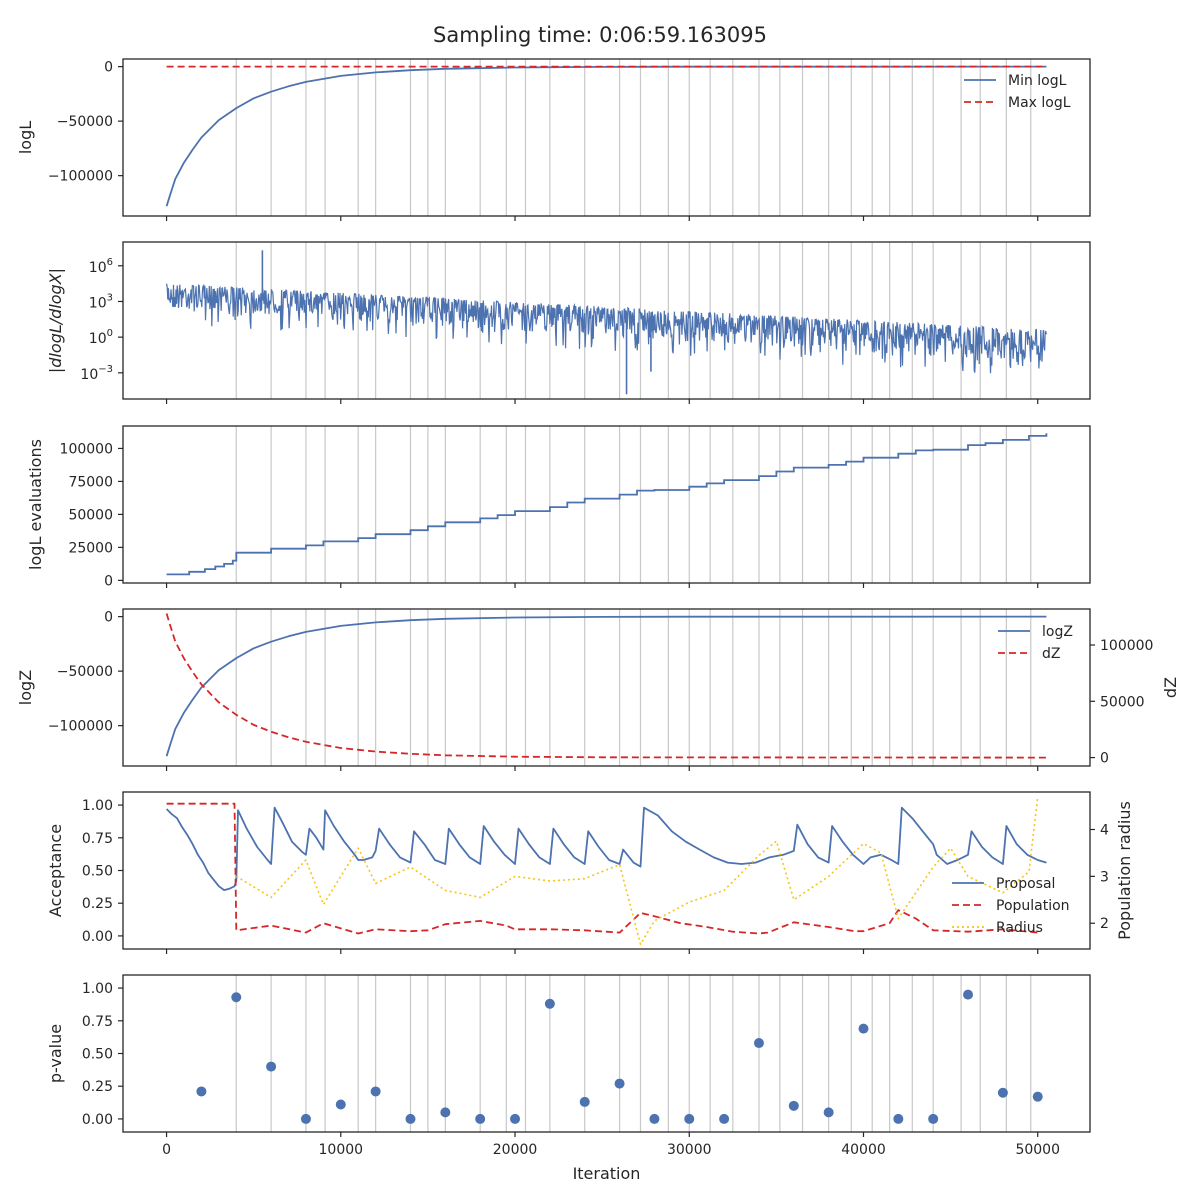 This screenshot has width=1200, height=1200. I want to click on legend-label: logZ, so click(1057, 632).